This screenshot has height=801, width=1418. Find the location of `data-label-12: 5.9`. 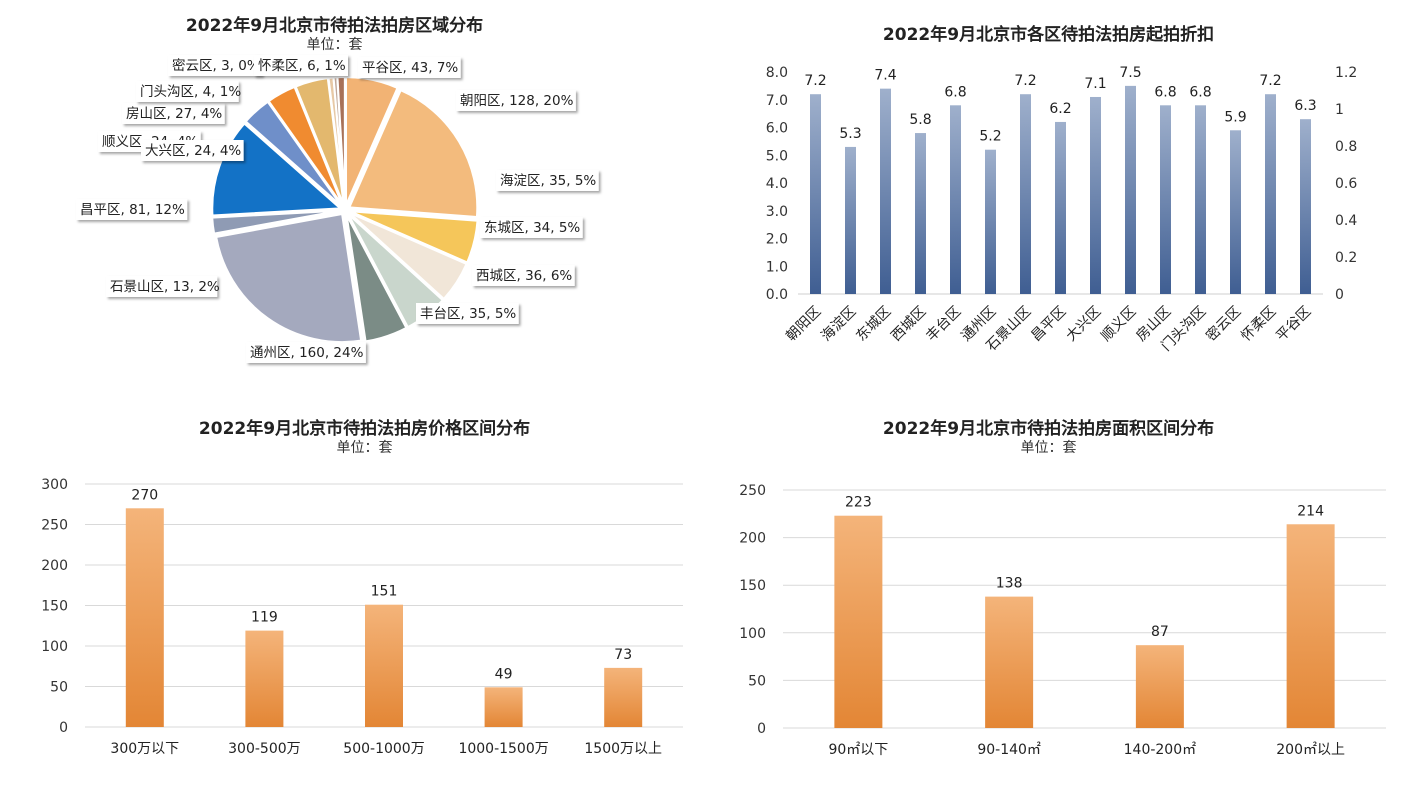

data-label-12: 5.9 is located at coordinates (1235, 117).